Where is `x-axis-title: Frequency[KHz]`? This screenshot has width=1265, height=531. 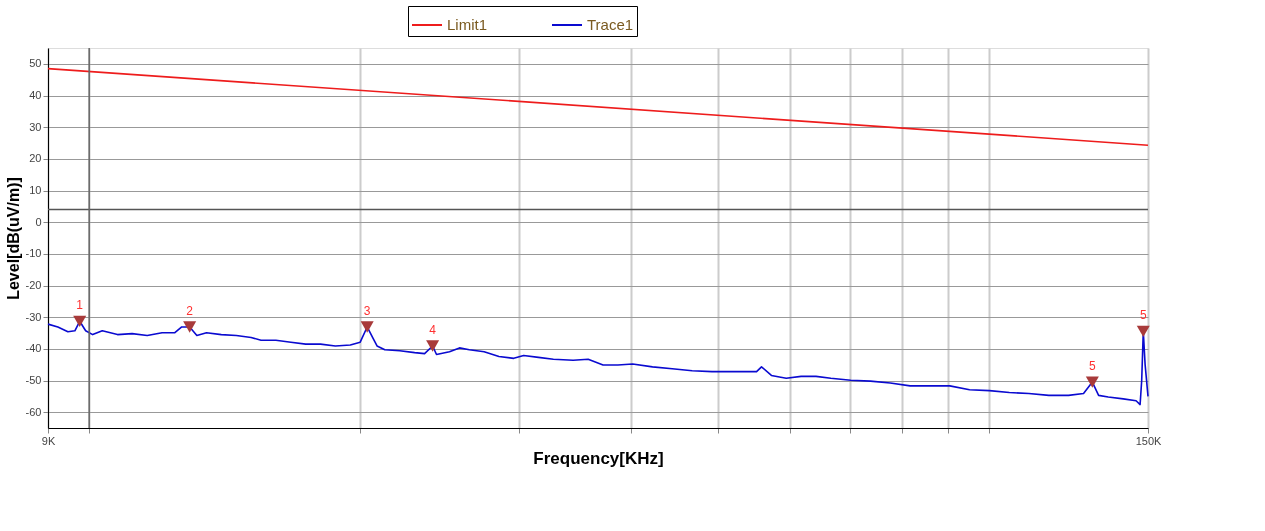
x-axis-title: Frequency[KHz] is located at coordinates (598, 458).